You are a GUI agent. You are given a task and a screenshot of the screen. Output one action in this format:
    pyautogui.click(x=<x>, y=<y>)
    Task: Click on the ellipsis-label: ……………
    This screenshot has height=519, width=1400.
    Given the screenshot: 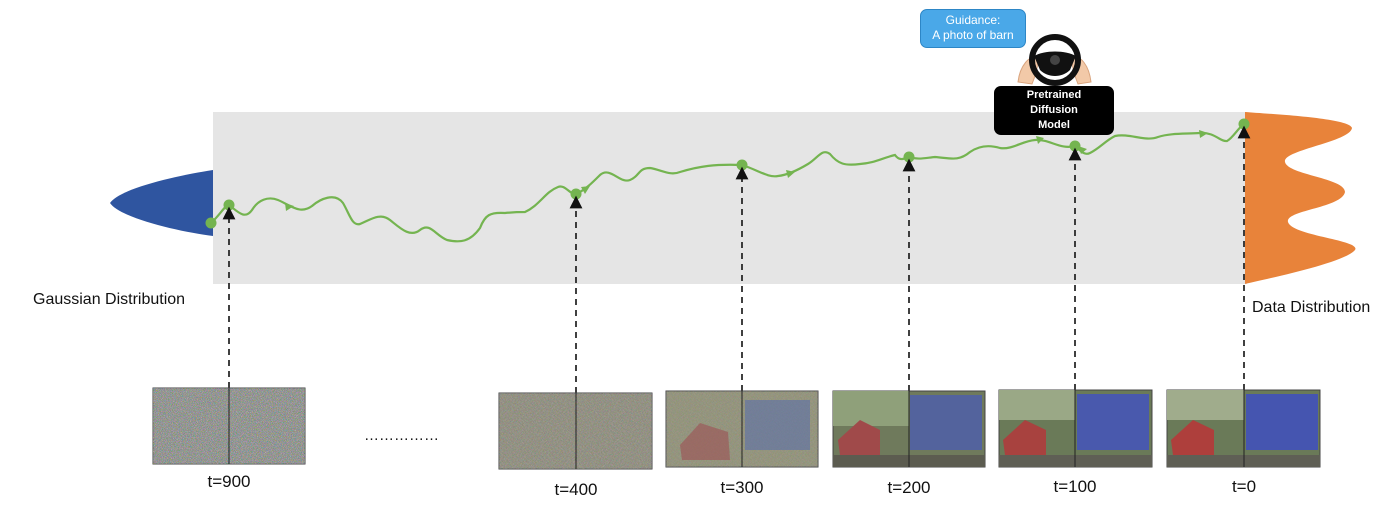 What is the action you would take?
    pyautogui.click(x=401, y=435)
    